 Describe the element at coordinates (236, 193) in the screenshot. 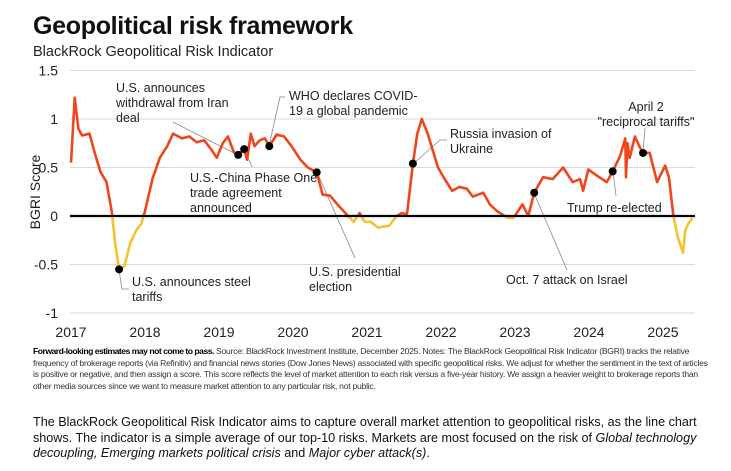

I see `annotation-label: trade agreement` at that location.